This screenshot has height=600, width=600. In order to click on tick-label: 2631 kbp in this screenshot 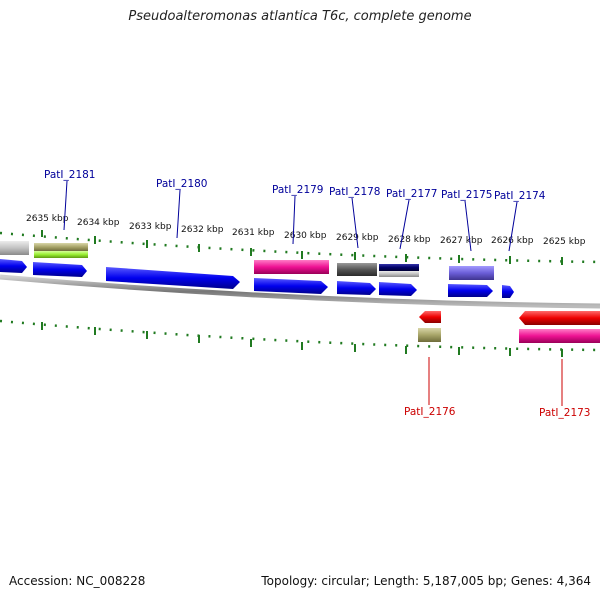, I will do `click(253, 233)`.